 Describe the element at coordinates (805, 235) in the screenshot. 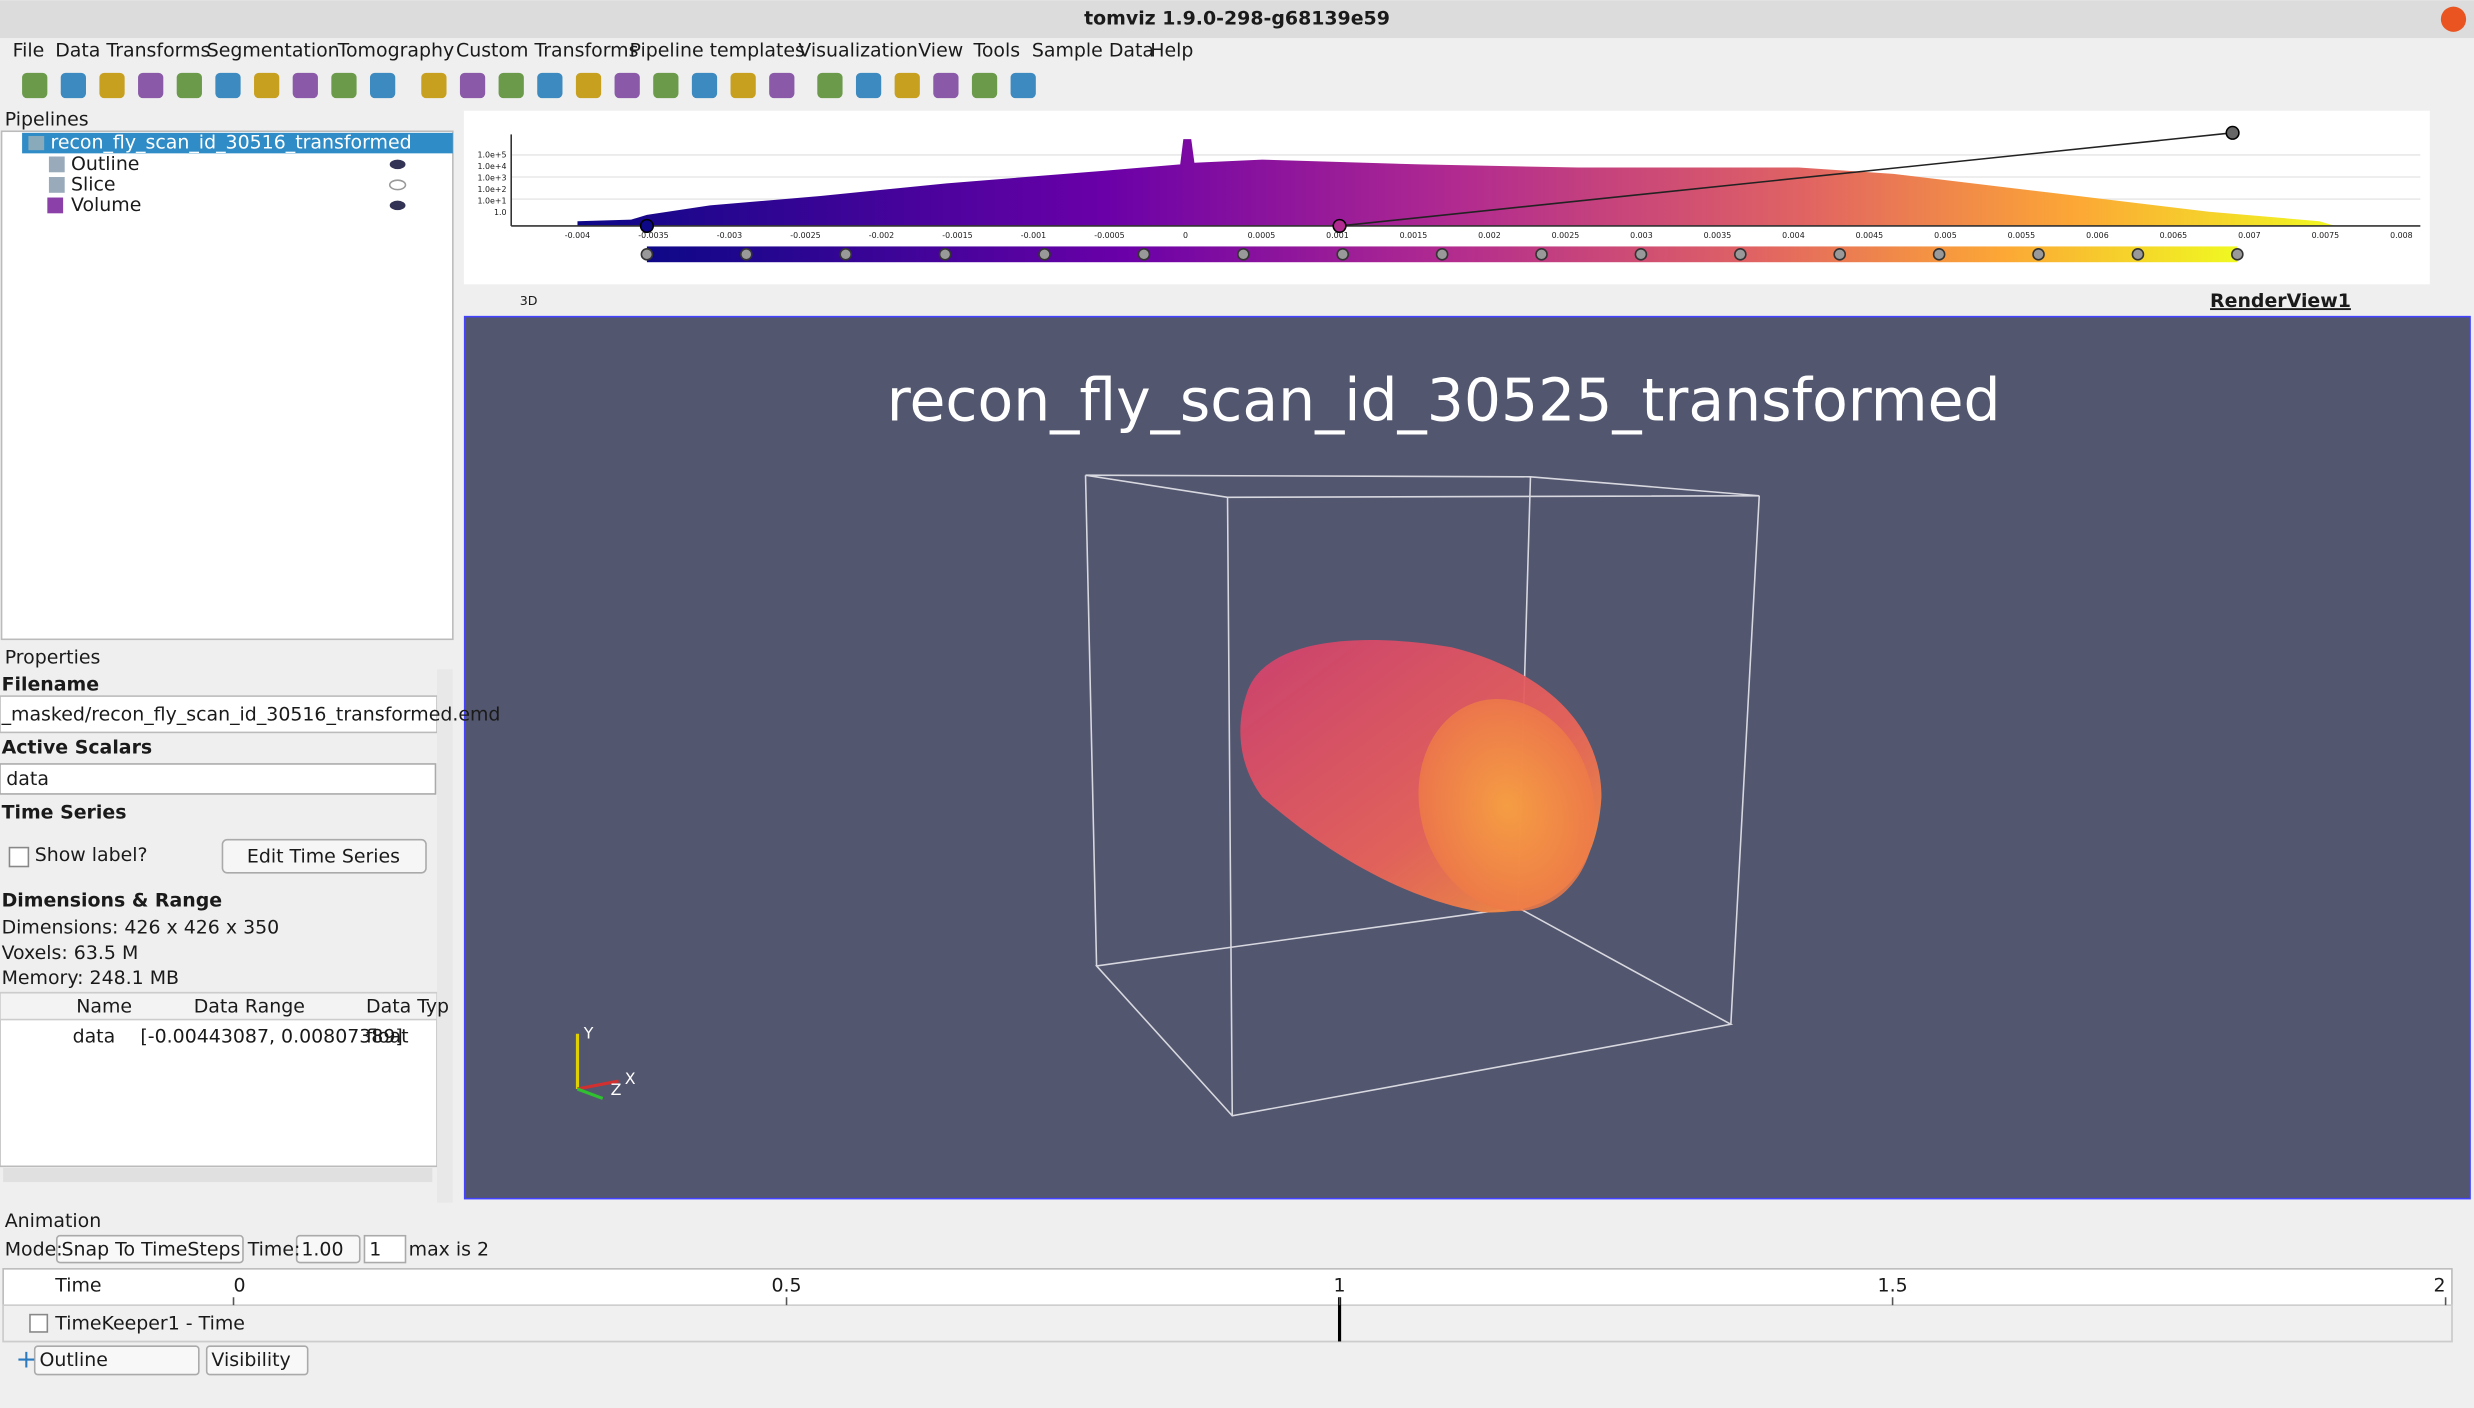

I see `x-tick-label: -0.0025` at that location.